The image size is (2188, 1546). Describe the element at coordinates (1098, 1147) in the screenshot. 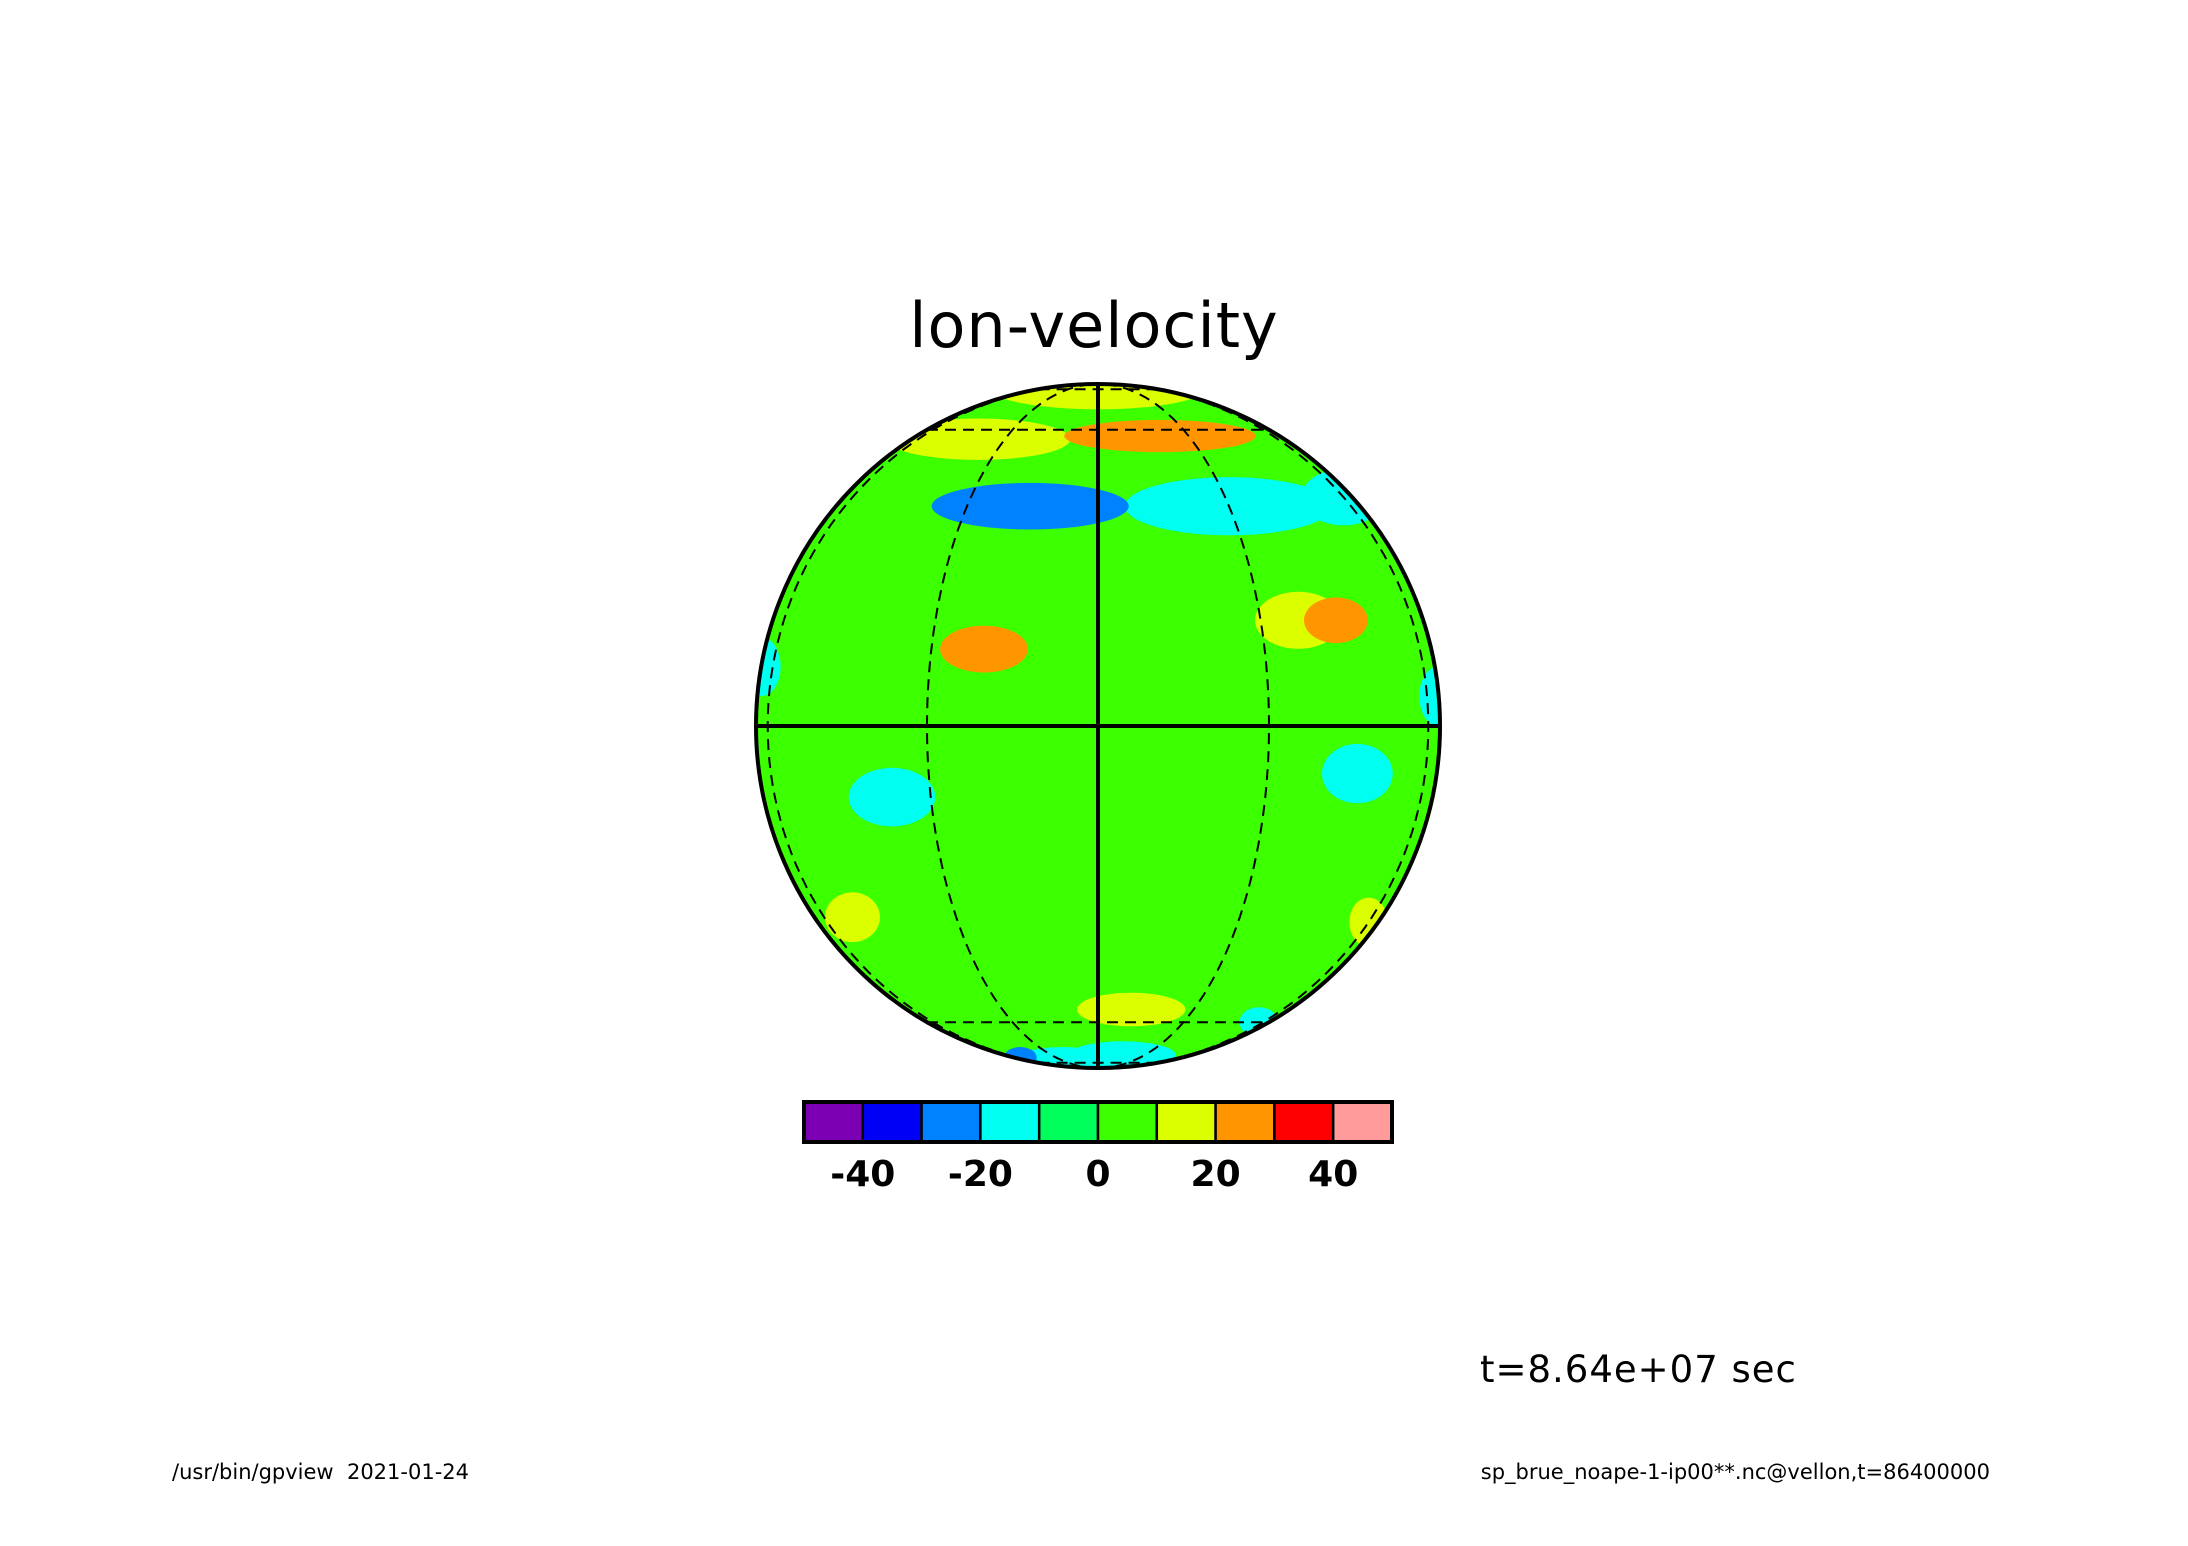

I see `colorbar: -40 -20 0 20 40` at that location.